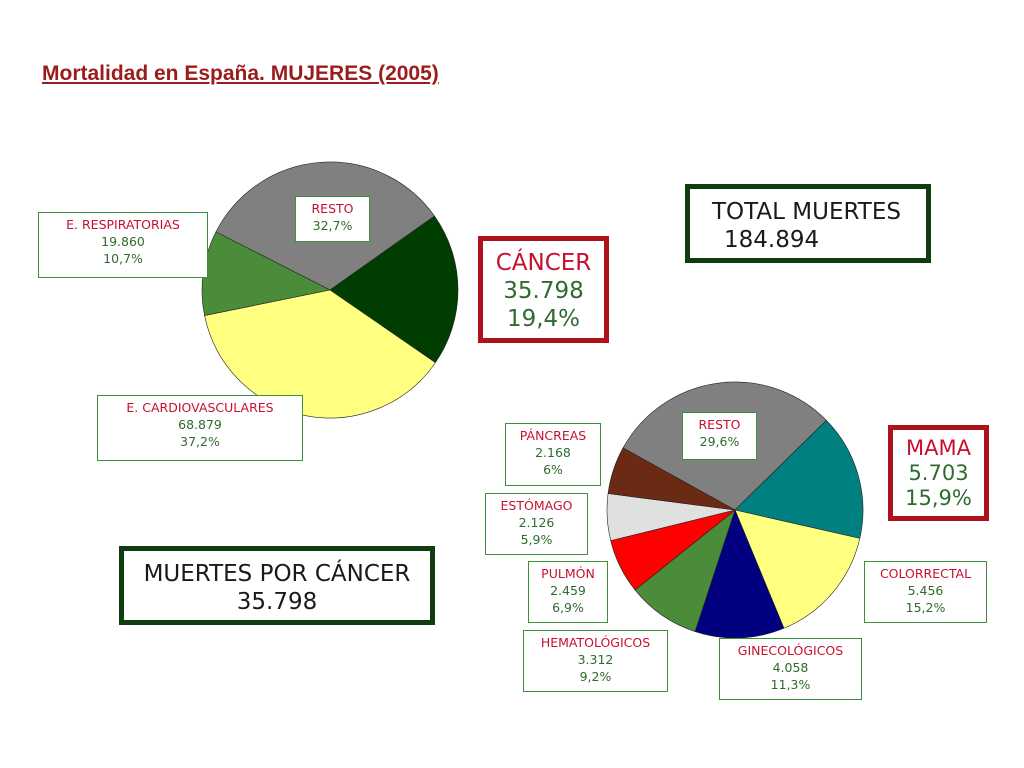  I want to click on label-estomago: ESTÓMAGO 2.126 5,9%, so click(536, 524).